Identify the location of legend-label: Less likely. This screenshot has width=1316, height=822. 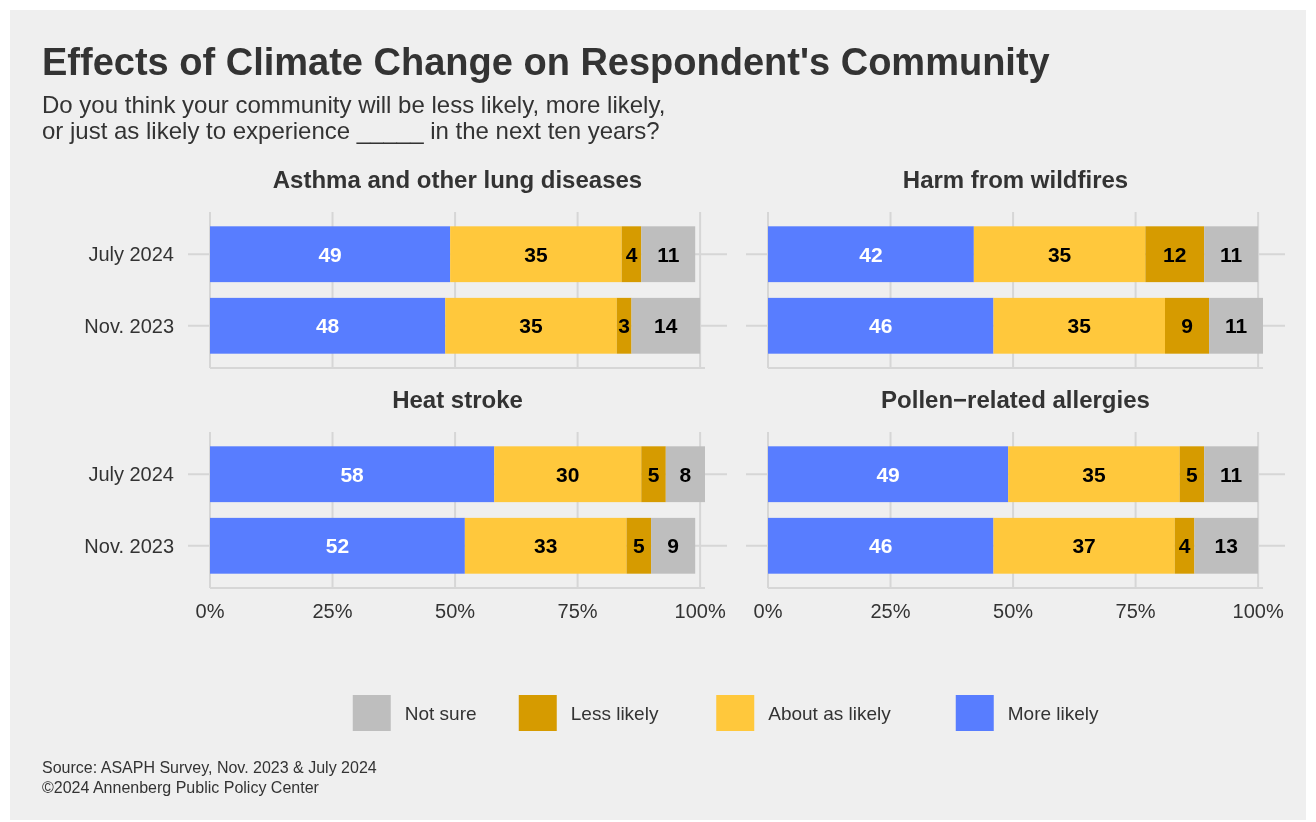
(614, 713).